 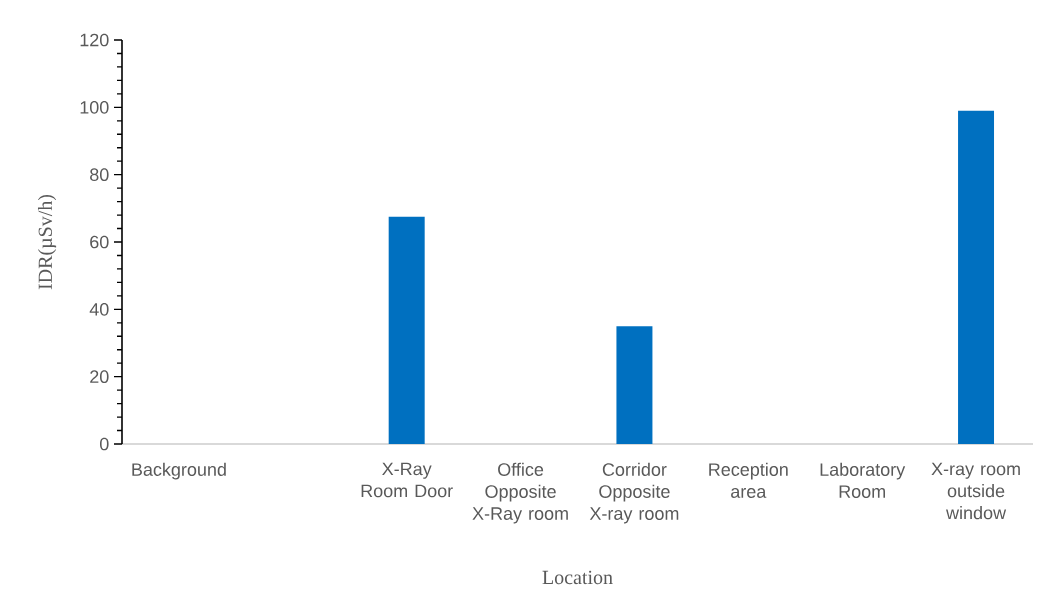 I want to click on y-axis-title: IDR(µSv/h), so click(x=47, y=242).